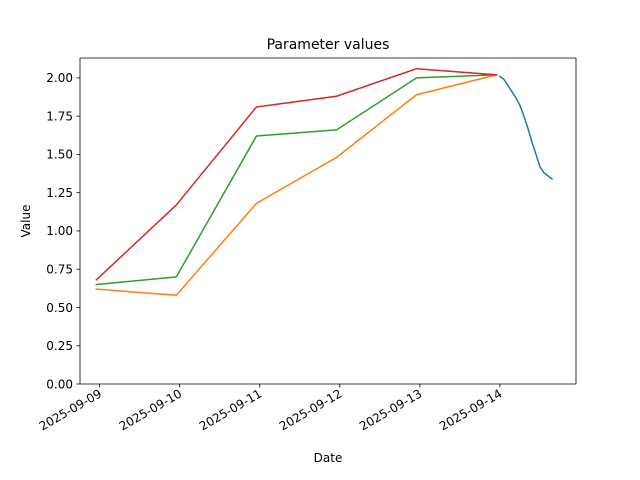 The image size is (640, 480). I want to click on y-axis: 0.00 0.25 0.50 0.75 1.00 1.25 1.50 1.75 2.00, so click(63, 231).